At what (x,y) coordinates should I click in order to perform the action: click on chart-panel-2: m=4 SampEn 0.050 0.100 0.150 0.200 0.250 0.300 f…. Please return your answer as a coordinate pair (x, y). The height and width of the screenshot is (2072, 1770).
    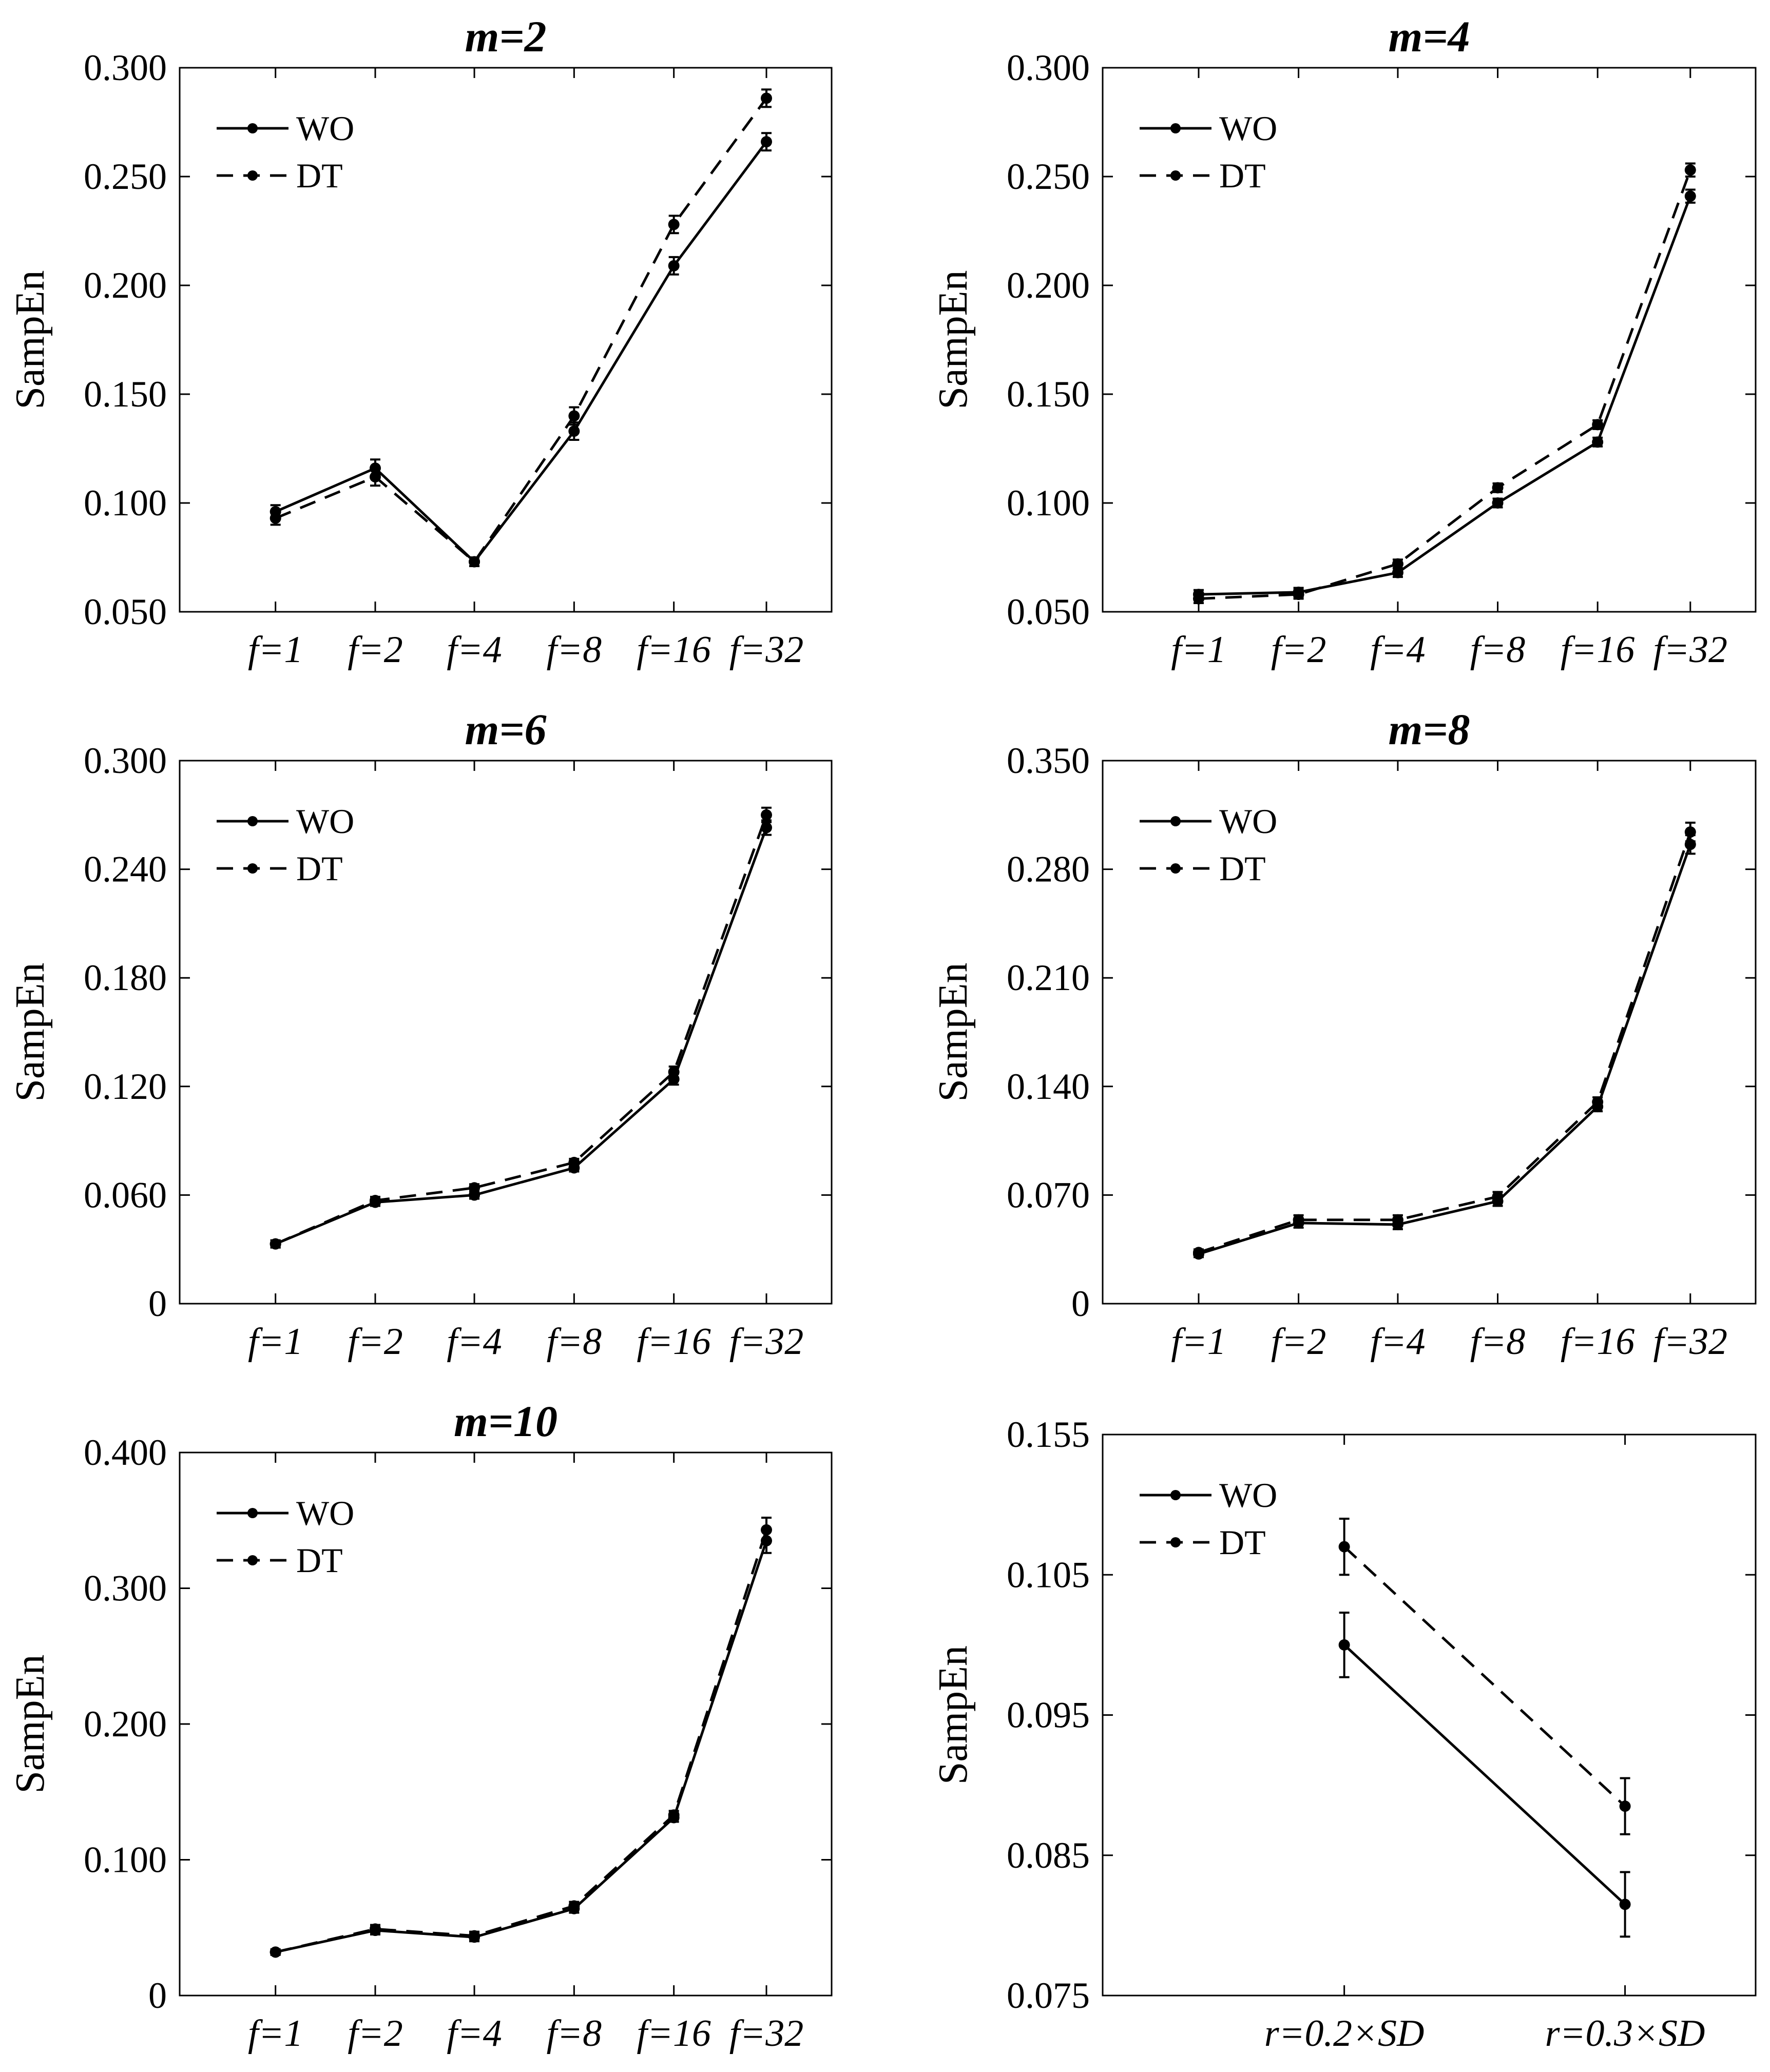
    Looking at the image, I should click on (1344, 342).